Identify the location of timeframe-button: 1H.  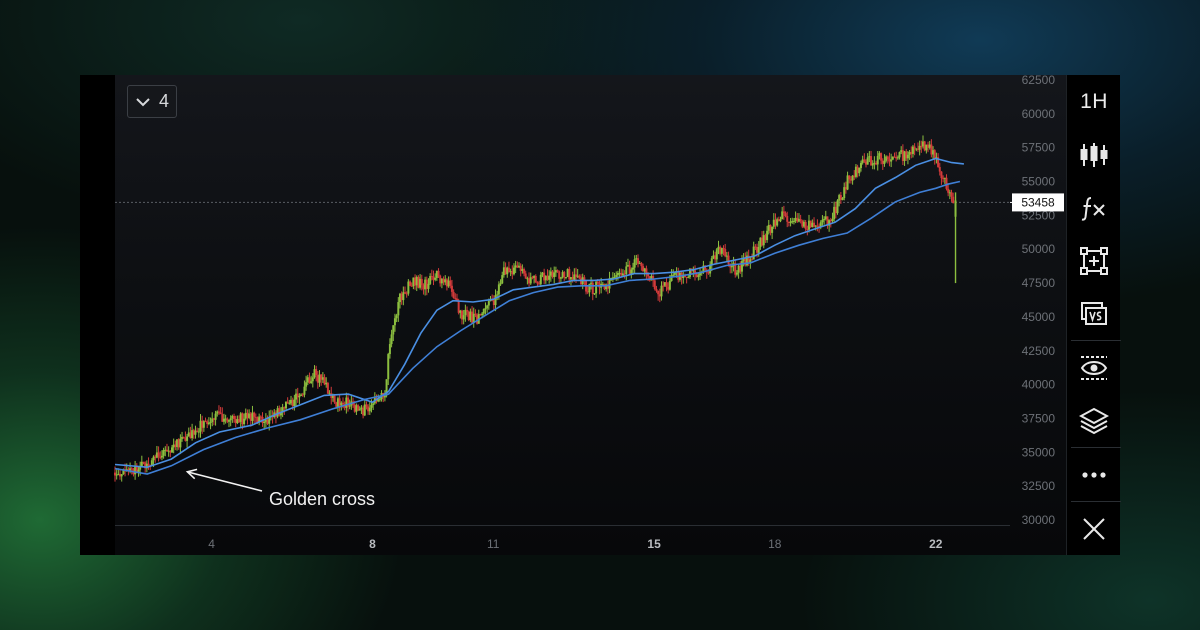
(1094, 101).